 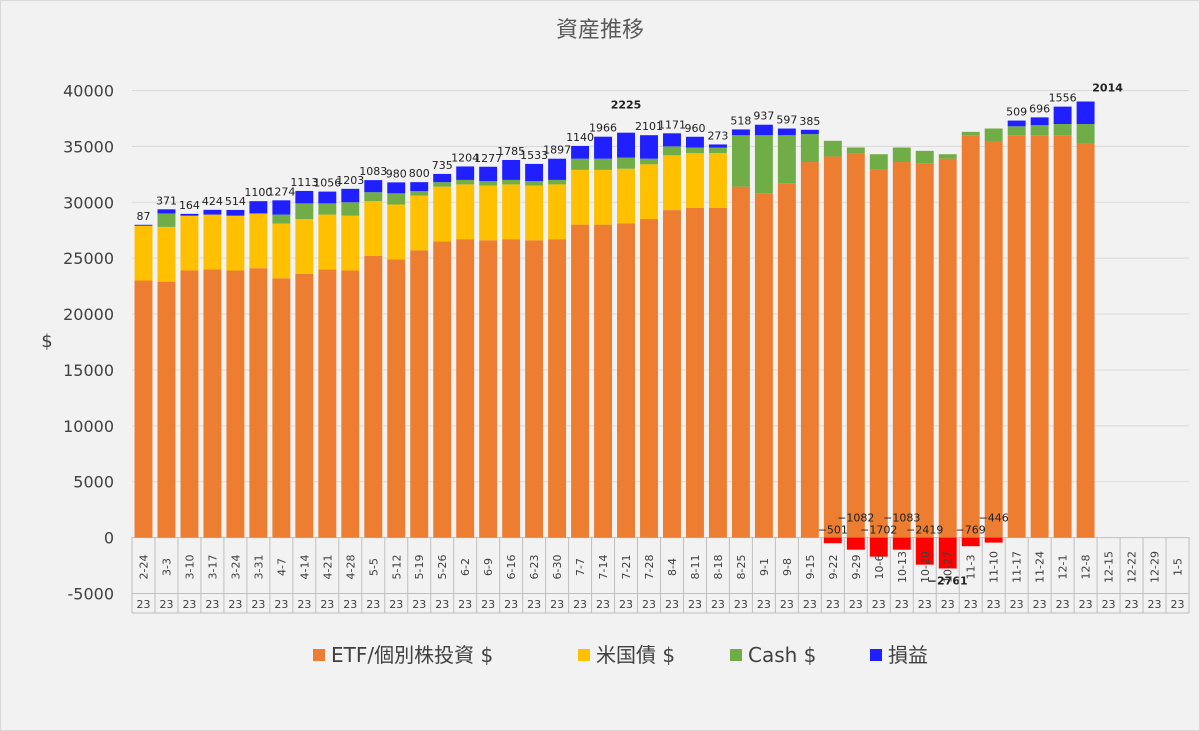 What do you see at coordinates (1016, 112) in the screenshot?
I see `data-label: 509` at bounding box center [1016, 112].